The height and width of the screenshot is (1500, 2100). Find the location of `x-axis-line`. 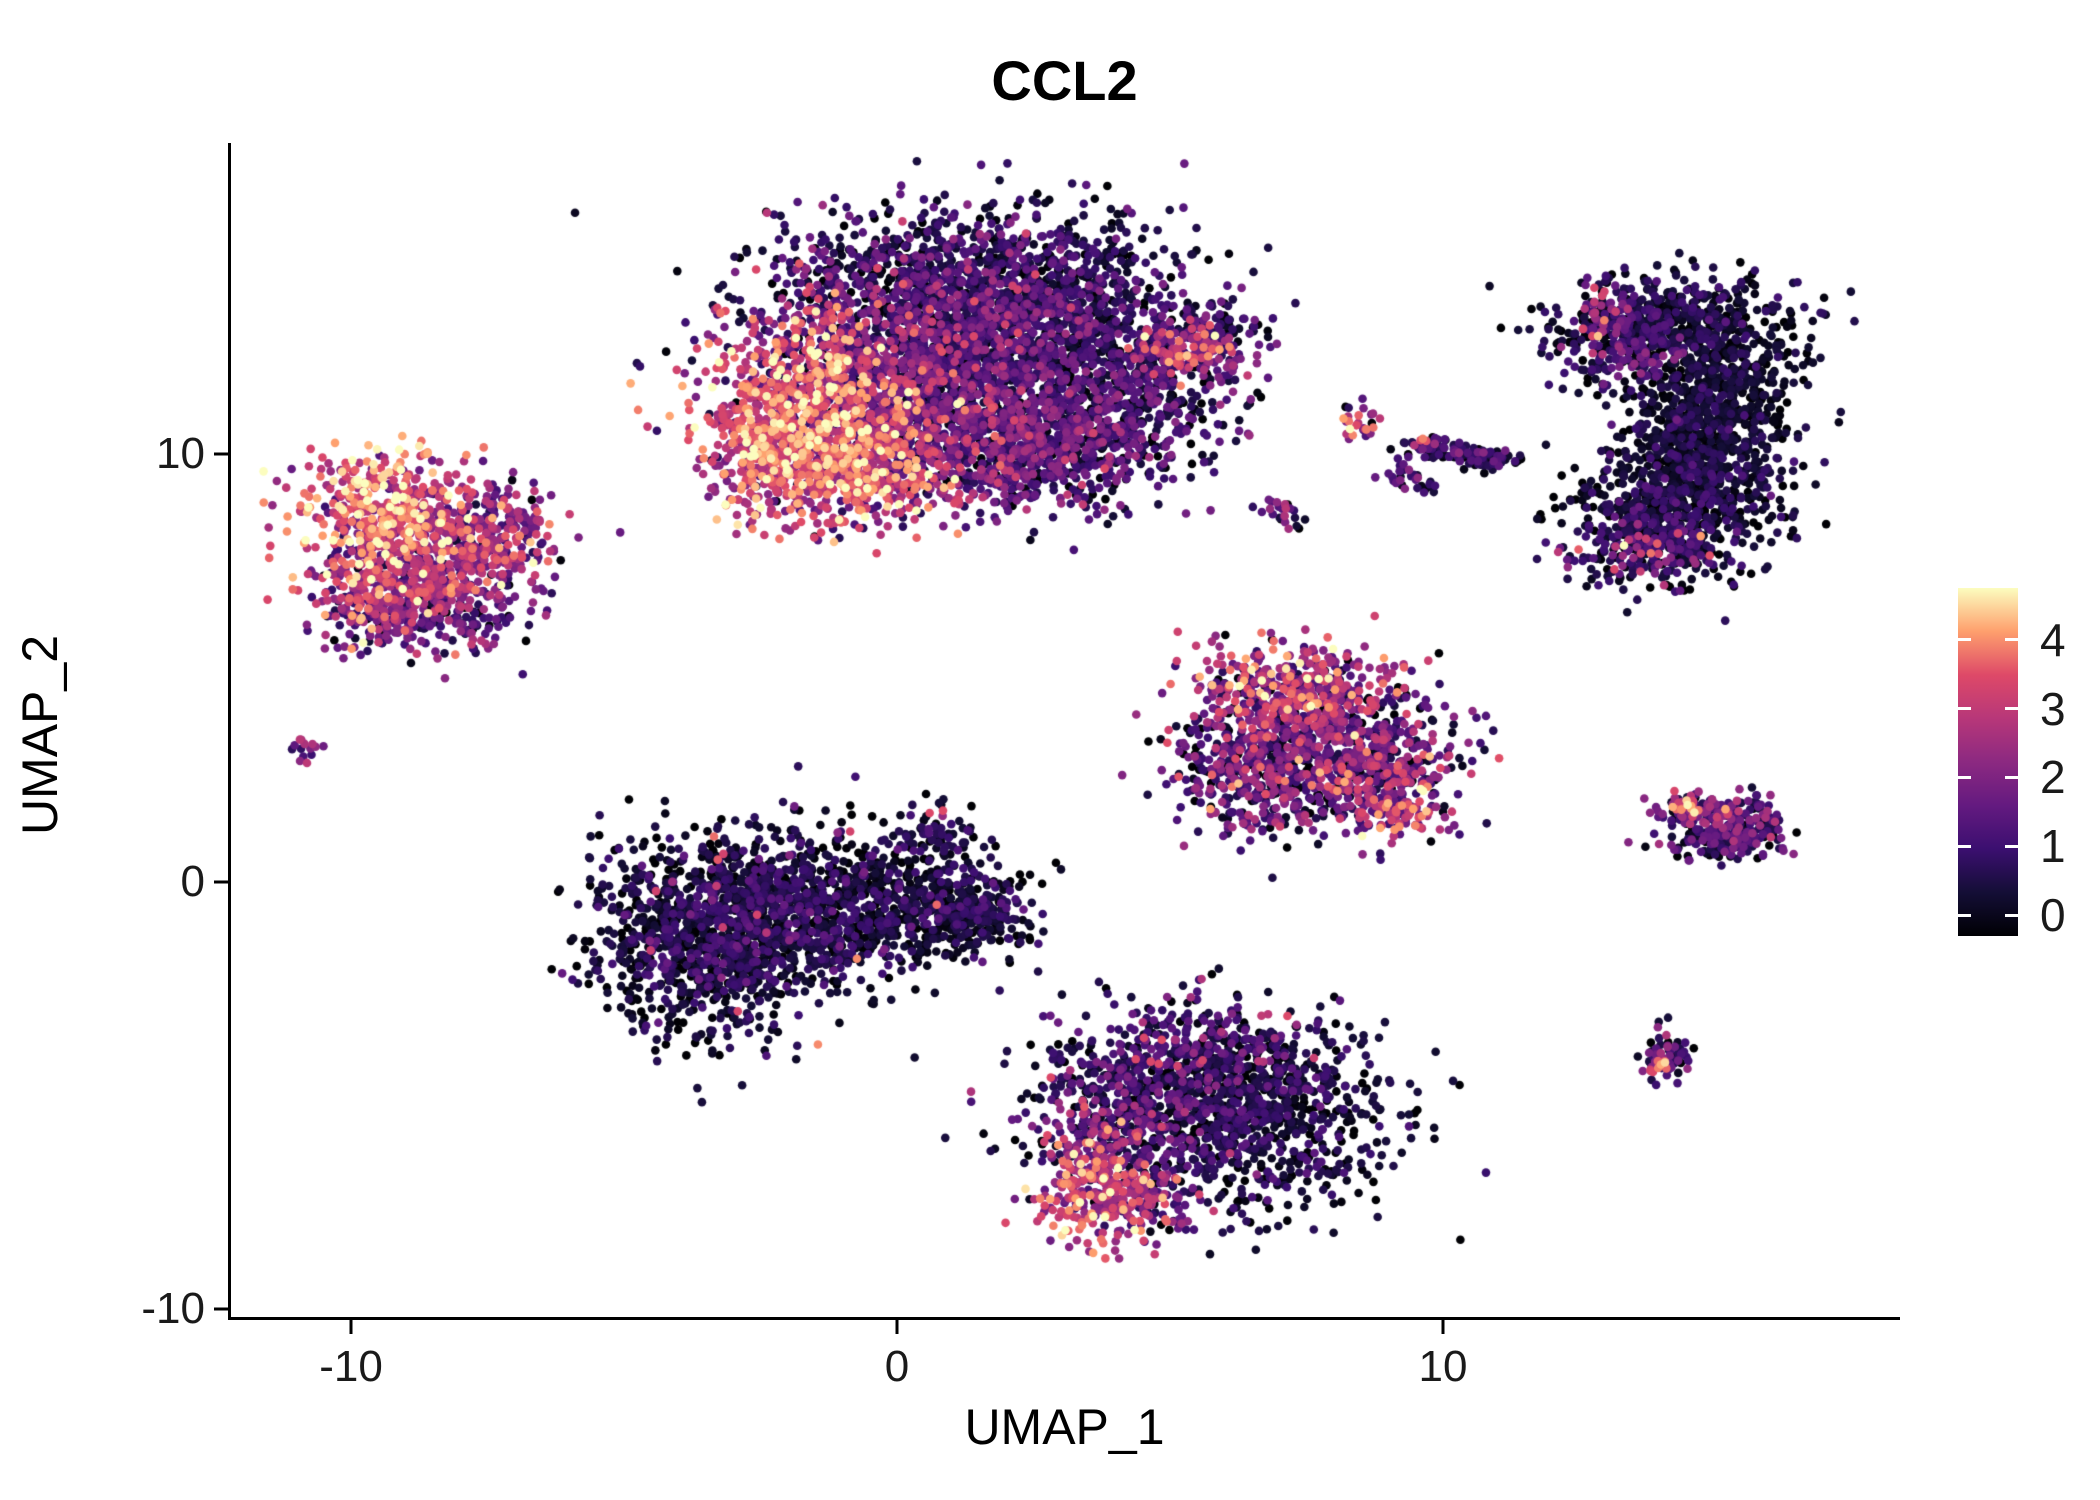

x-axis-line is located at coordinates (1064, 1318).